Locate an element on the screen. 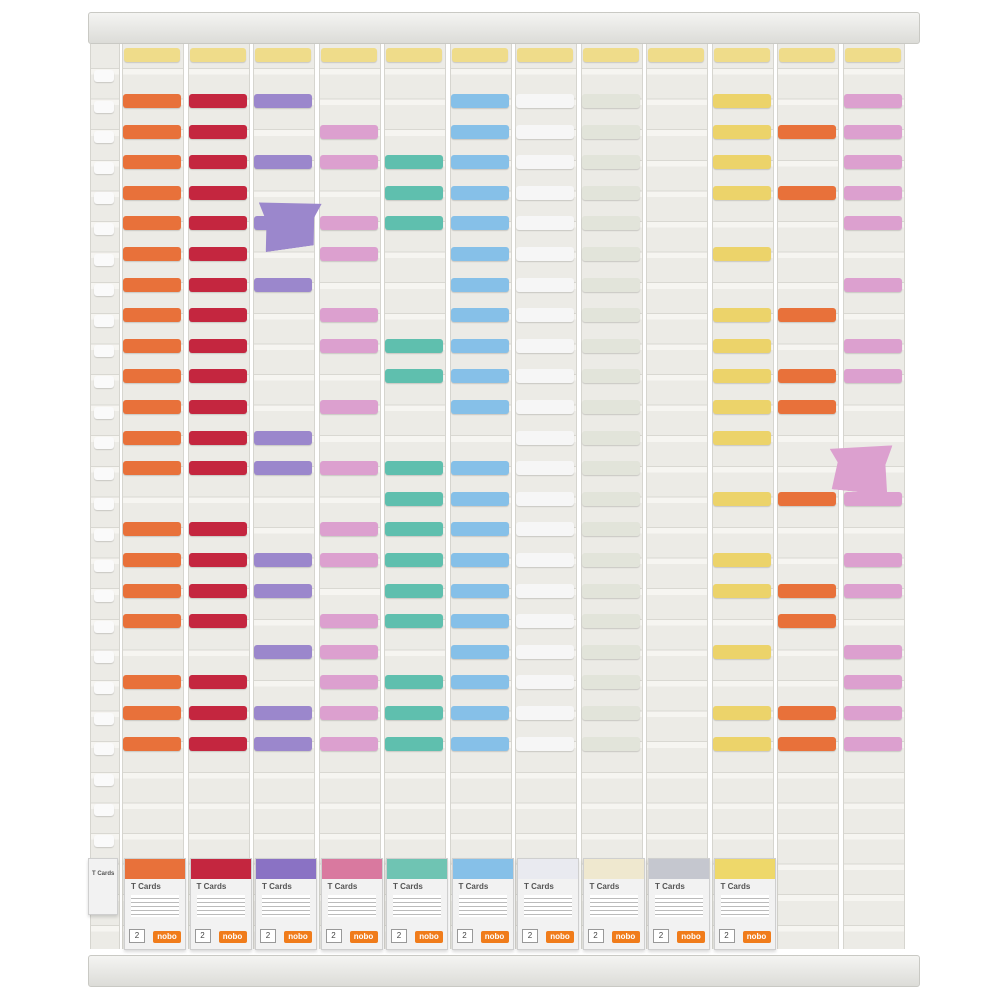 The image size is (1000, 1000). top-rail is located at coordinates (504, 28).